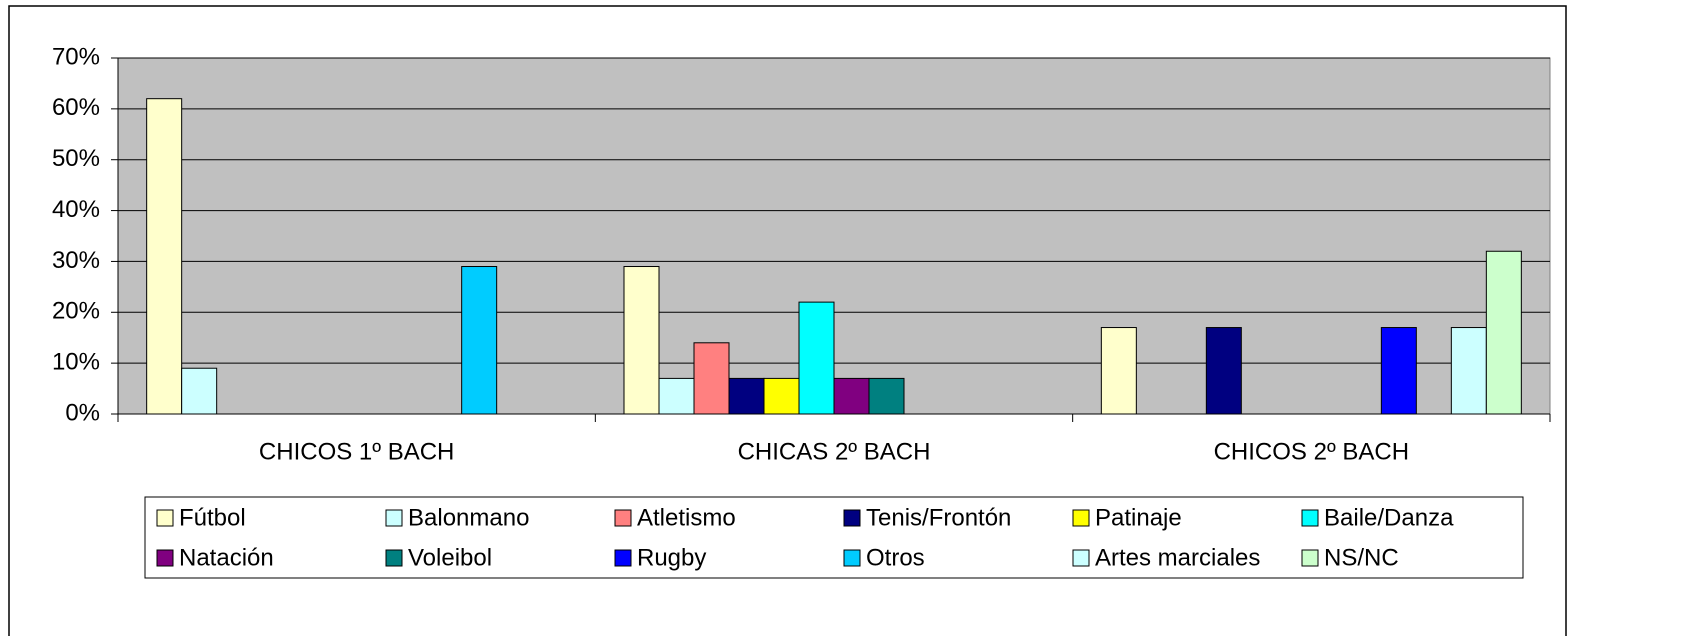  I want to click on legend-label: Fútbol, so click(212, 517).